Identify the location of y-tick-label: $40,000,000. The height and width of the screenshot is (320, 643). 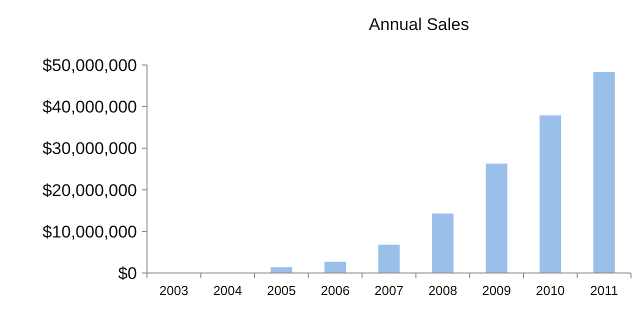
(89, 107).